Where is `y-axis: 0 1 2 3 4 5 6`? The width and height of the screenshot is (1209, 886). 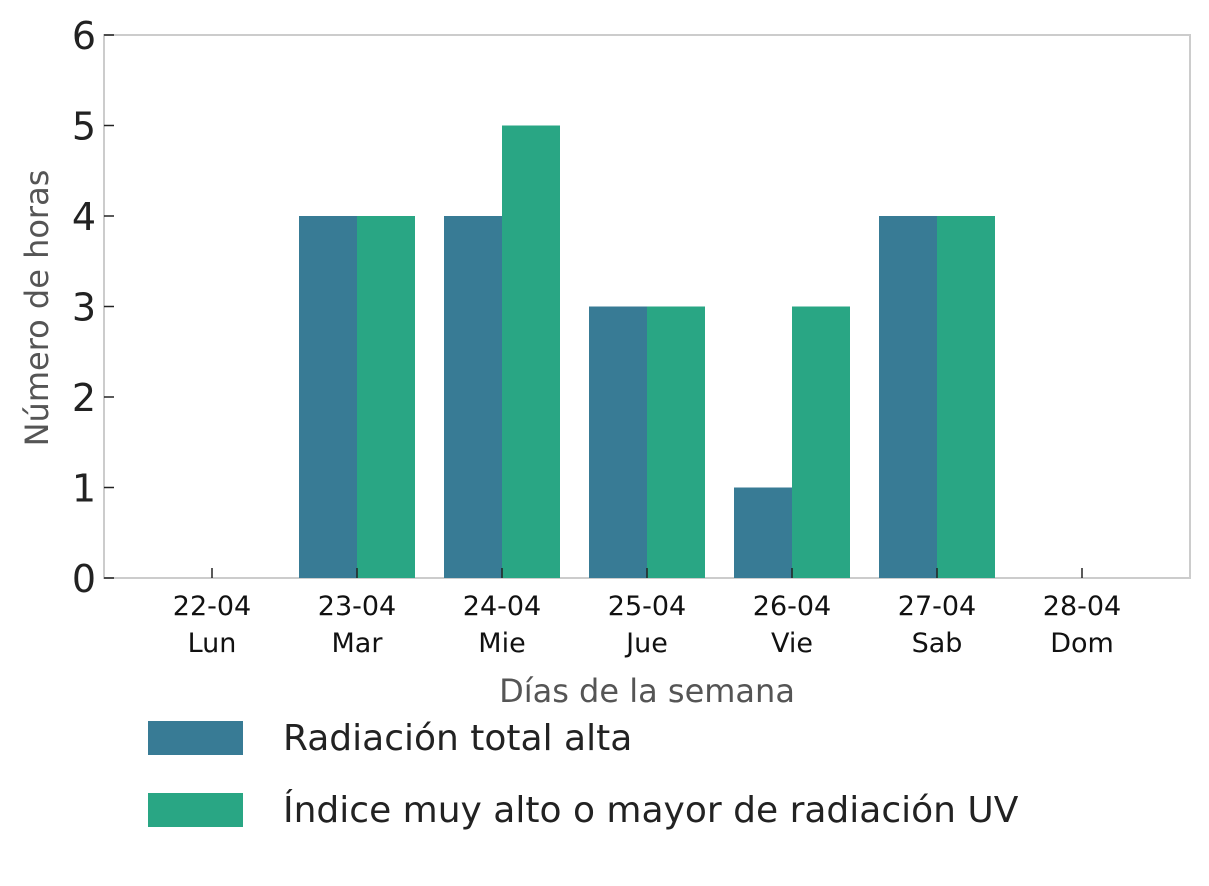 y-axis: 0 1 2 3 4 5 6 is located at coordinates (93, 307).